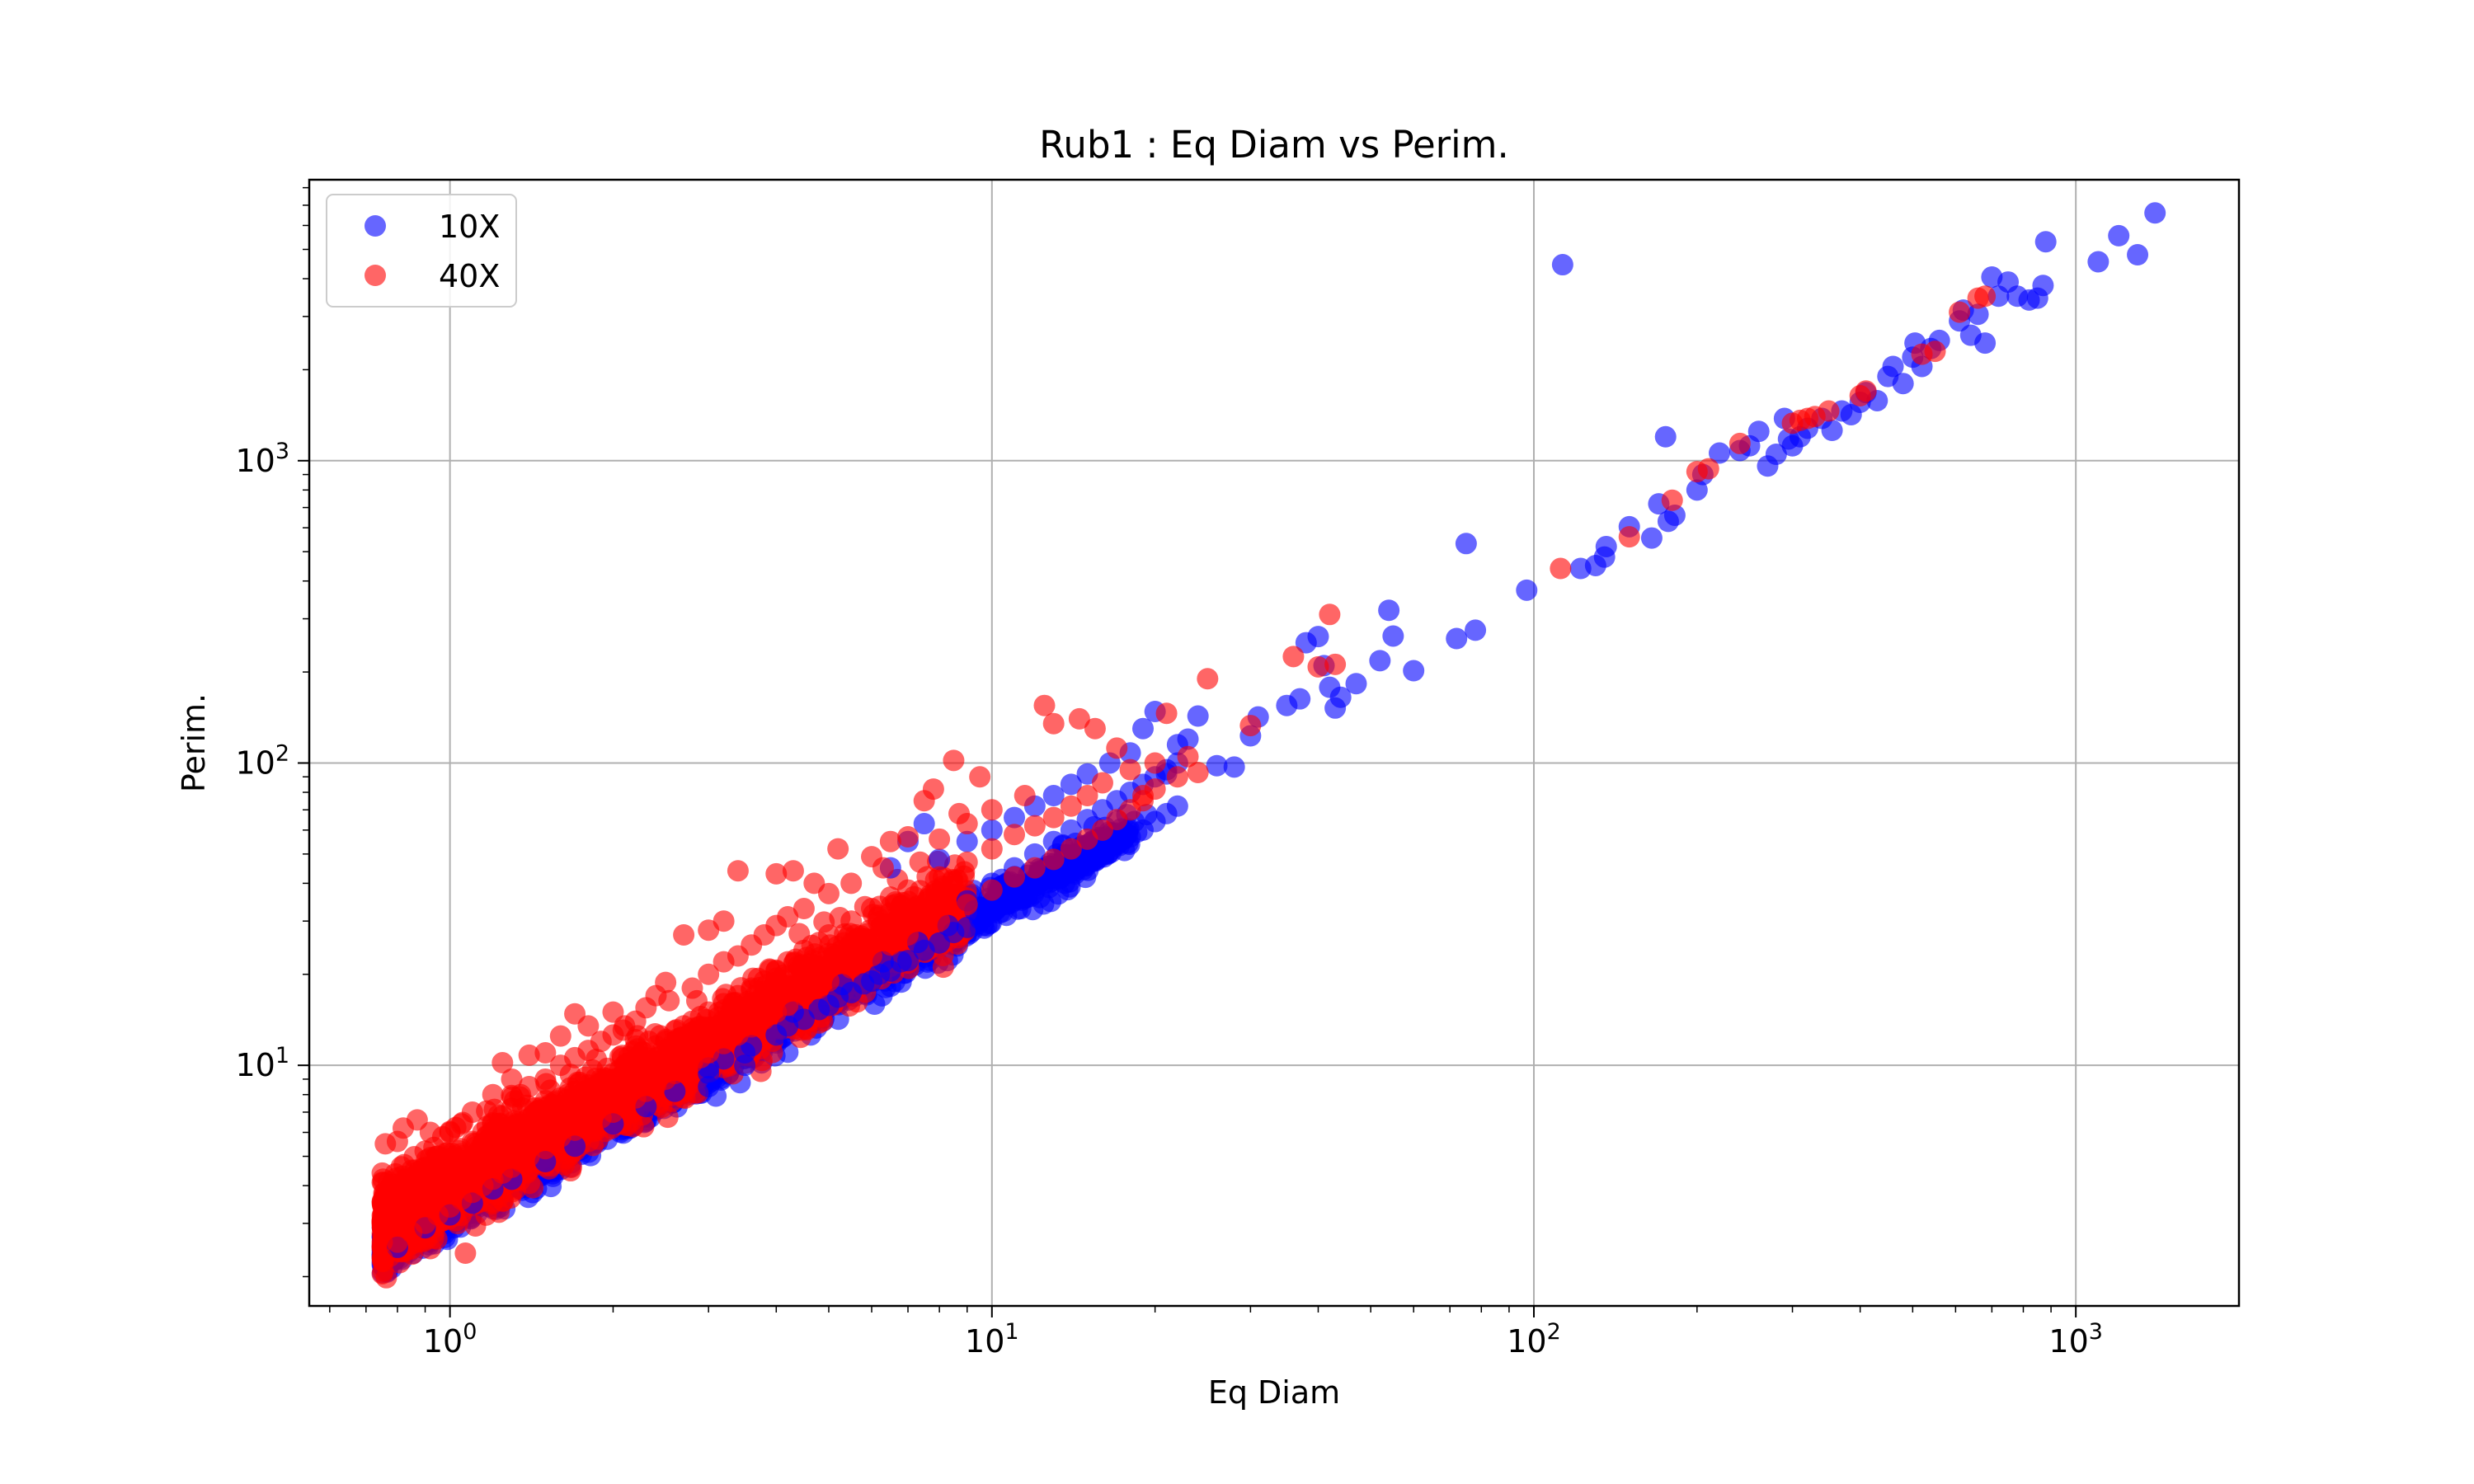  What do you see at coordinates (1274, 145) in the screenshot?
I see `chart-title: Rub1 : Eq Diam vs Perim.` at bounding box center [1274, 145].